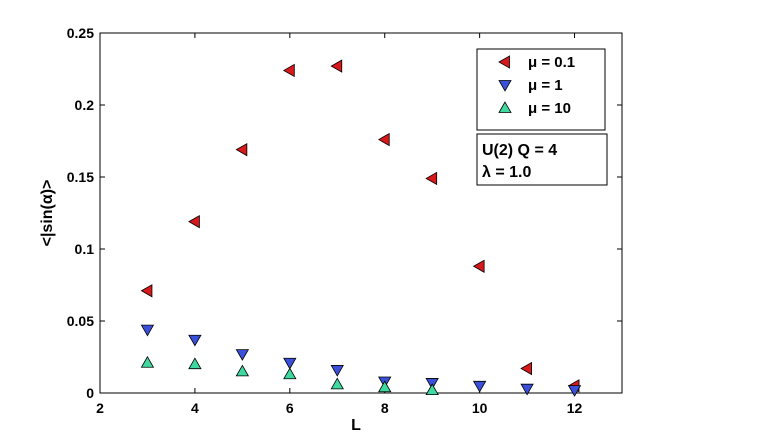  Describe the element at coordinates (85, 105) in the screenshot. I see `y-tick-label: 0.2` at that location.